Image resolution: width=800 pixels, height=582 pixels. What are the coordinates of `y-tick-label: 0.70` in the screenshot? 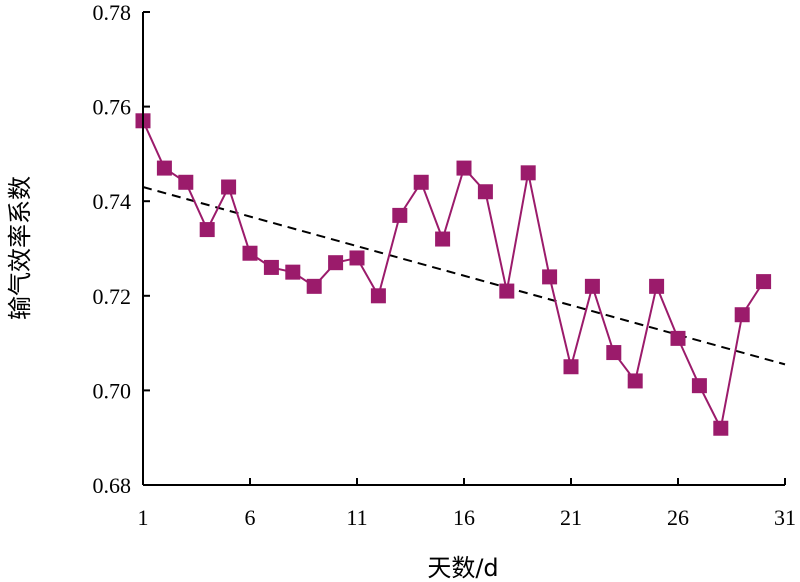 It's located at (112, 390).